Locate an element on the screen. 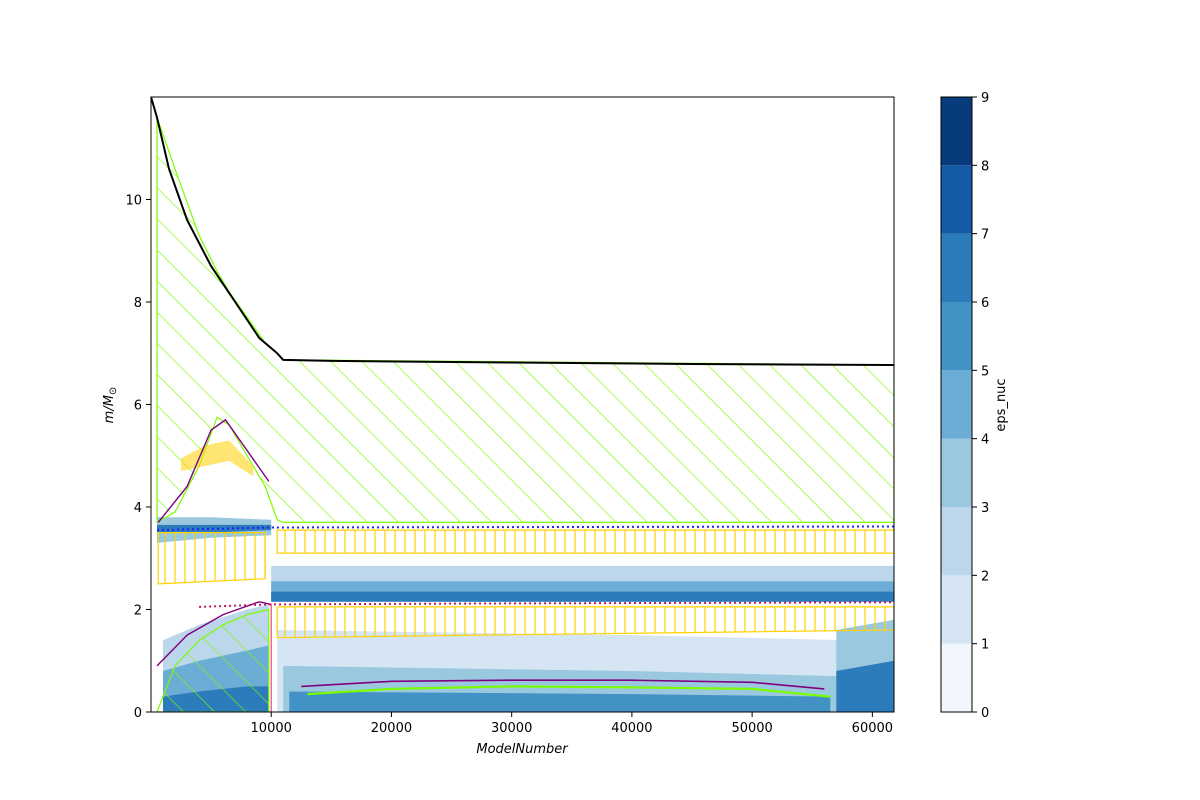  overshoot-mottle is located at coordinates (217, 458).